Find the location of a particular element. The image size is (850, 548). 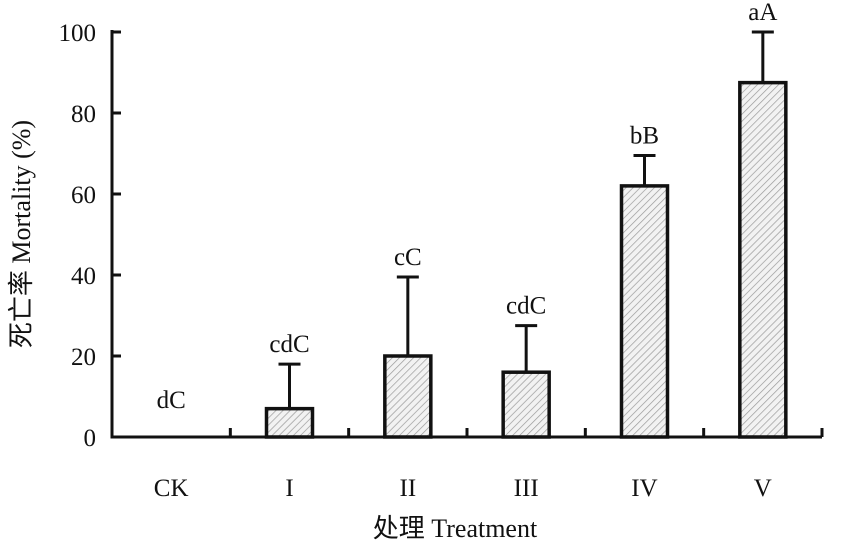

y-axis-label: 死亡率 Mortality (%) is located at coordinates (21, 234).